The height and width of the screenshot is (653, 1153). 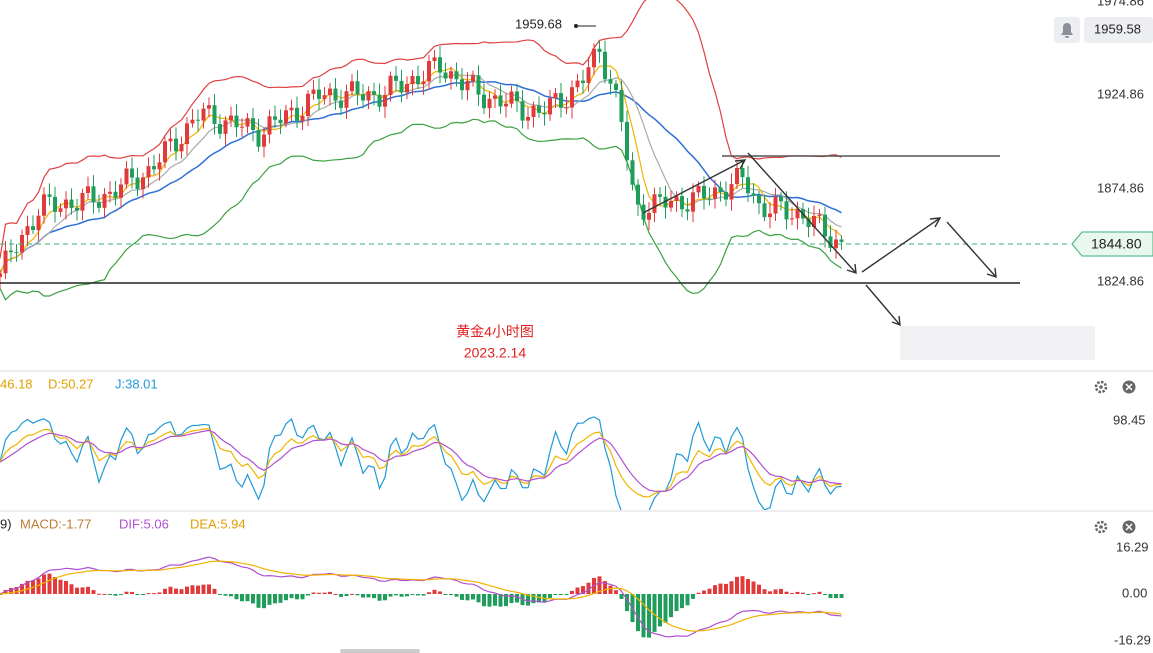 I want to click on macd-pane, so click(x=422, y=597).